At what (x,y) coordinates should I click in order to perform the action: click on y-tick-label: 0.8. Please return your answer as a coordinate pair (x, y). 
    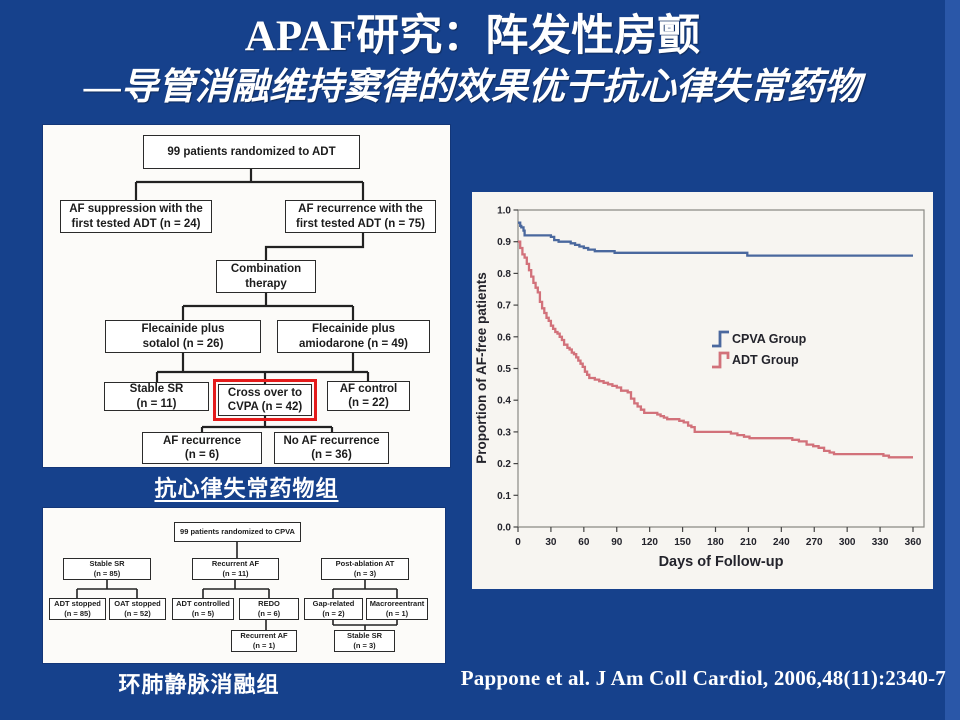
    Looking at the image, I should click on (504, 274).